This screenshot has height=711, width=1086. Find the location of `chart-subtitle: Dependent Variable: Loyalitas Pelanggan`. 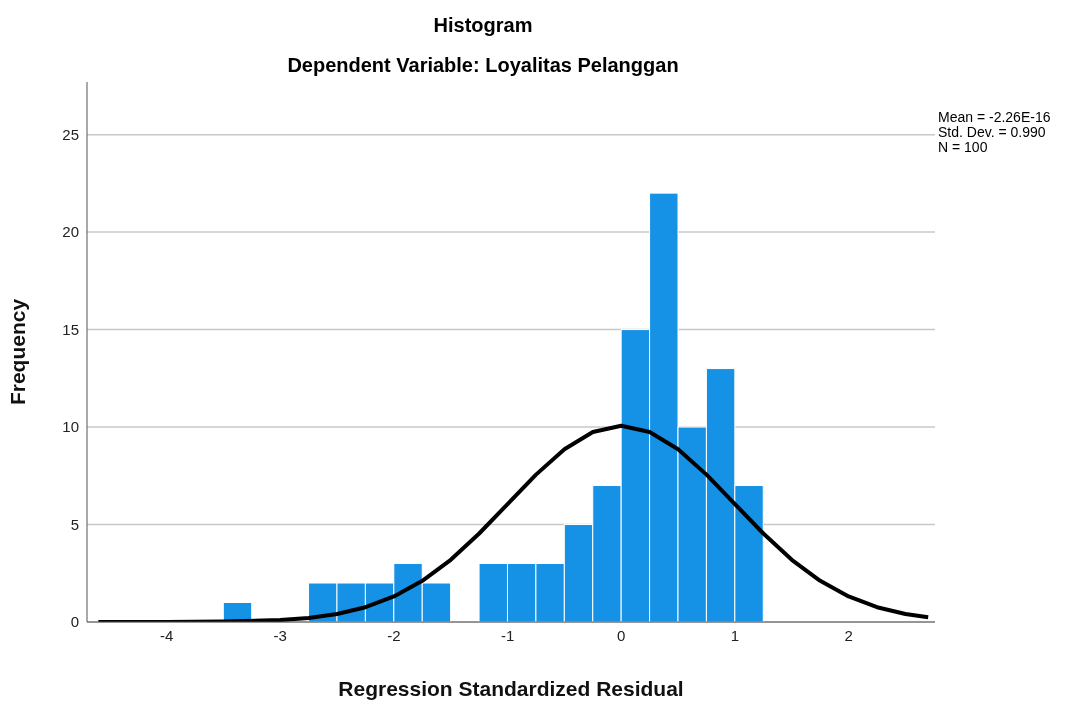

chart-subtitle: Dependent Variable: Loyalitas Pelanggan is located at coordinates (483, 65).